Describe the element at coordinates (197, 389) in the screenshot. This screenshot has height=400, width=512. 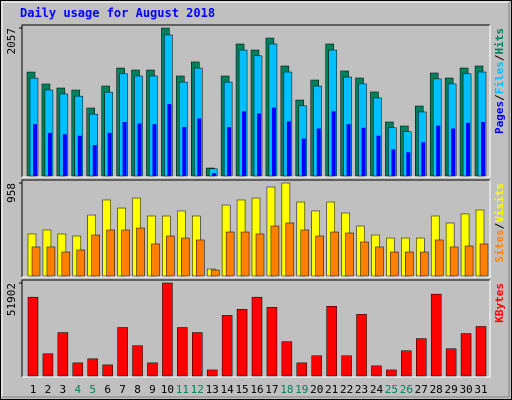
I see `x-tick-label: 12` at that location.